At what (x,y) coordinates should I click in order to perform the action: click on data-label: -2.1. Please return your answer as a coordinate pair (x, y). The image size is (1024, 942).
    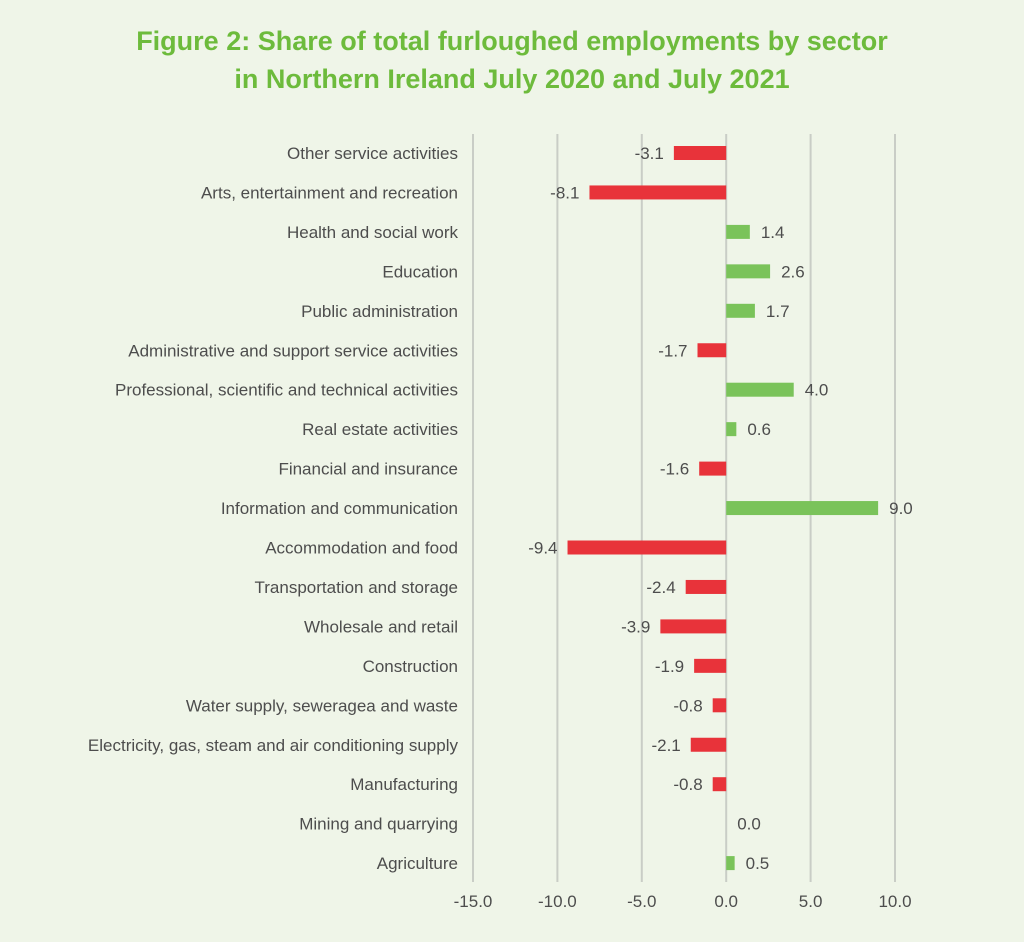
    Looking at the image, I should click on (665, 745).